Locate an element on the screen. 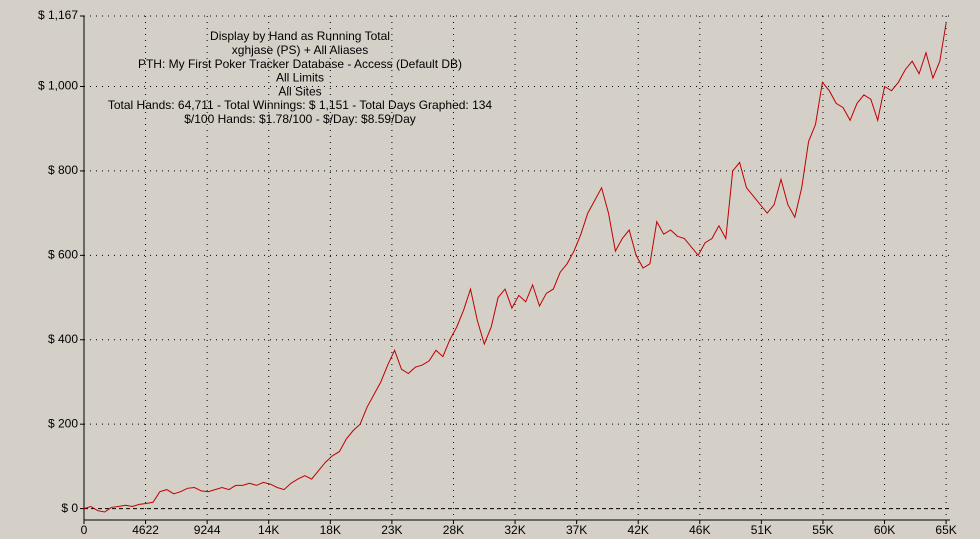  x-tick-label: 42K is located at coordinates (638, 530).